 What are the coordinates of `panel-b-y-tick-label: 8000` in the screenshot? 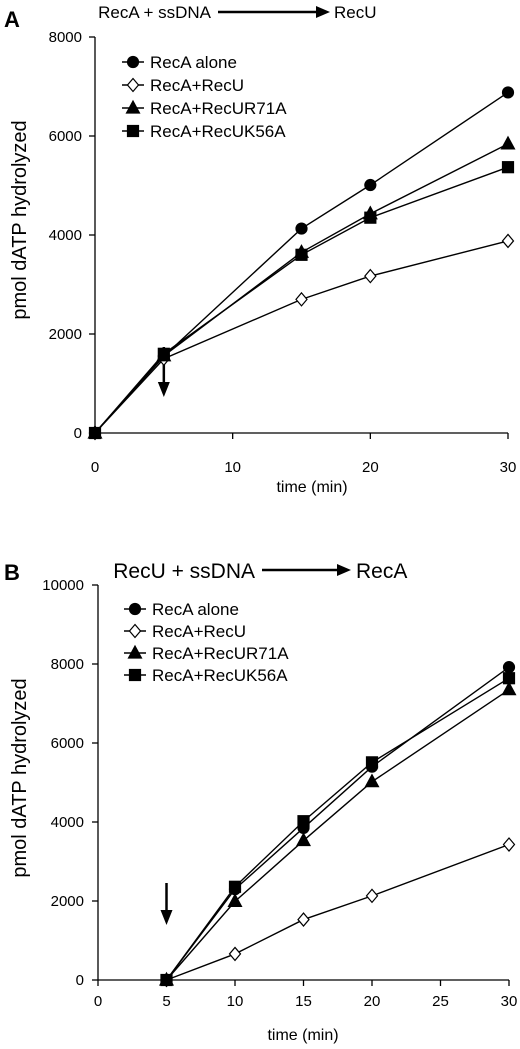 It's located at (67, 664).